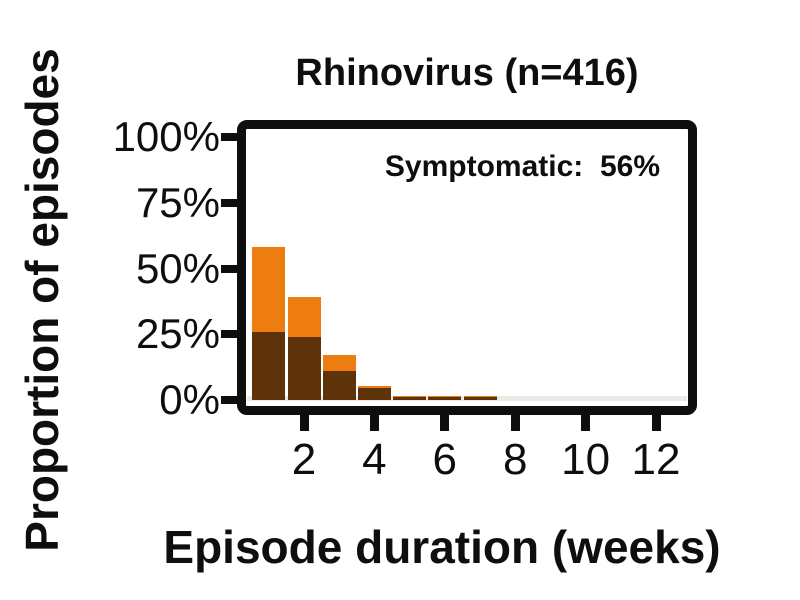 Image resolution: width=800 pixels, height=600 pixels. I want to click on x-axis-title: Episode duration (weeks), so click(442, 547).